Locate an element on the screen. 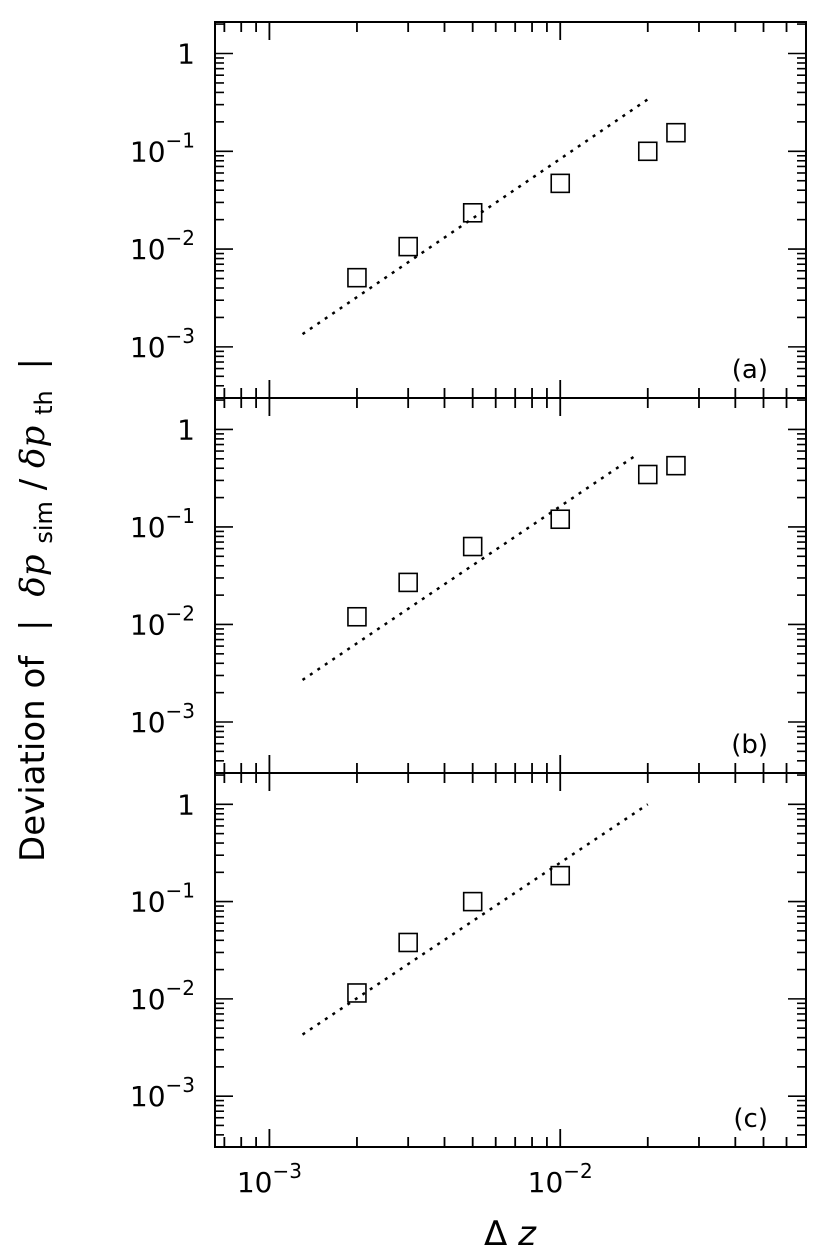  panel-label: (b) is located at coordinates (749, 745).